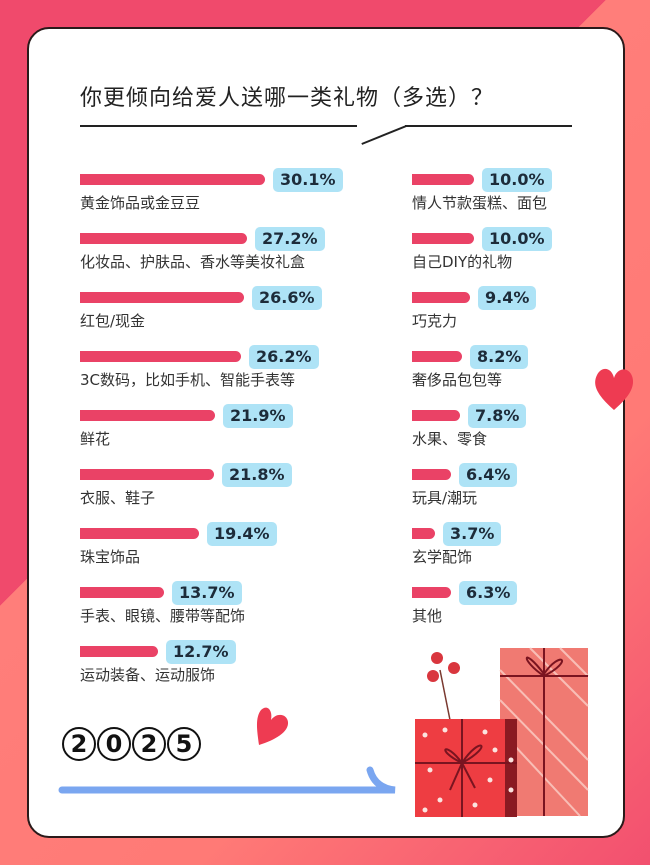  I want to click on category-label: 玩具/潮玩, so click(445, 498).